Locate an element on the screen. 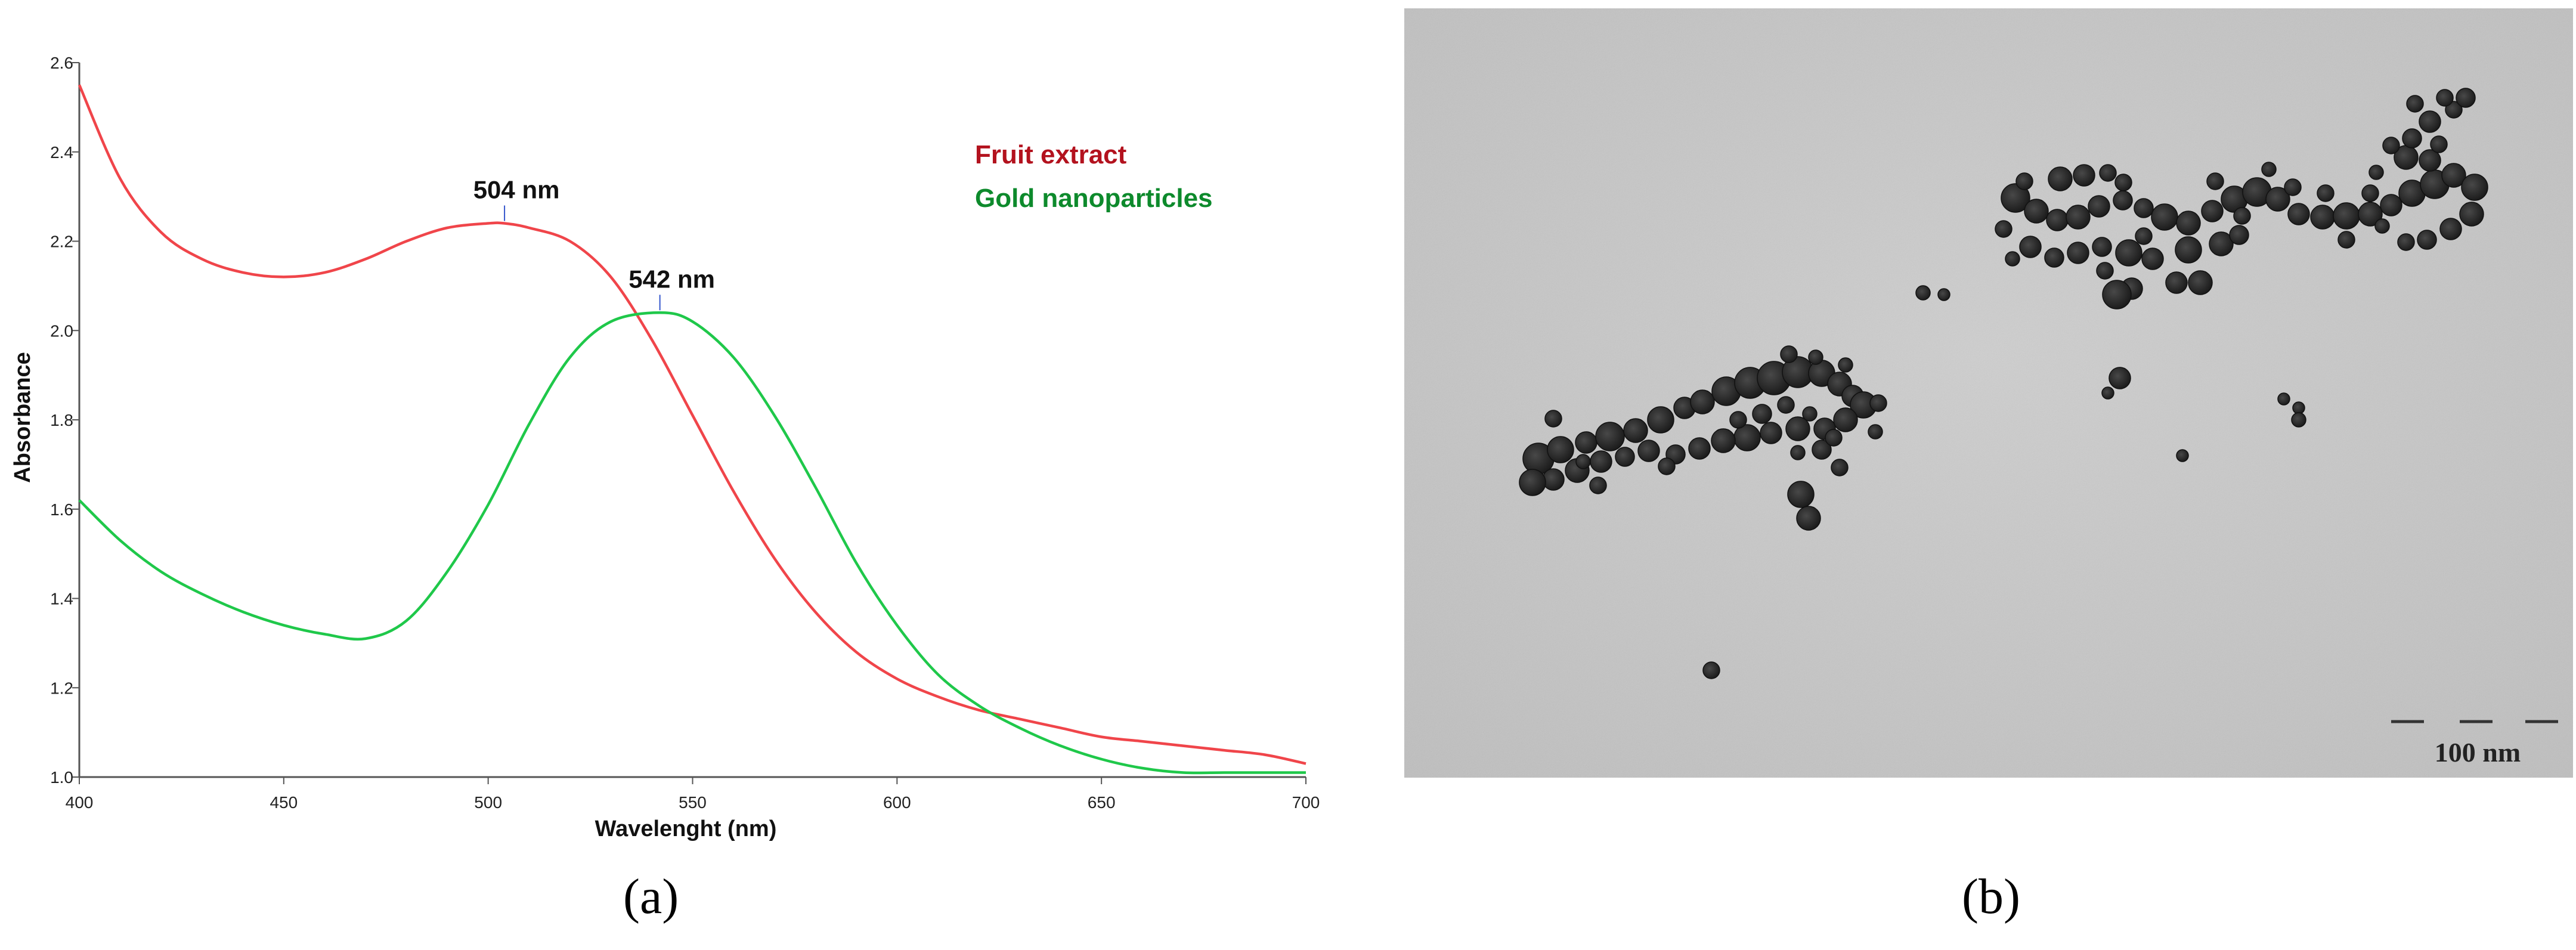 This screenshot has width=2576, height=950. legend-entry-fruit-extract: Fruit extract is located at coordinates (1051, 154).